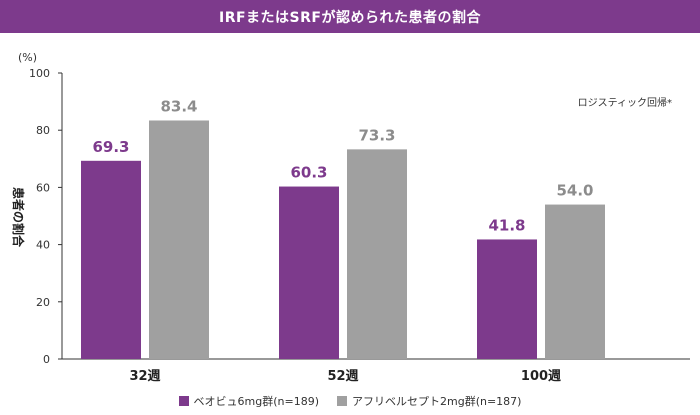 The width and height of the screenshot is (700, 415). What do you see at coordinates (178, 106) in the screenshot?
I see `data-label-series2-1: 83.4` at bounding box center [178, 106].